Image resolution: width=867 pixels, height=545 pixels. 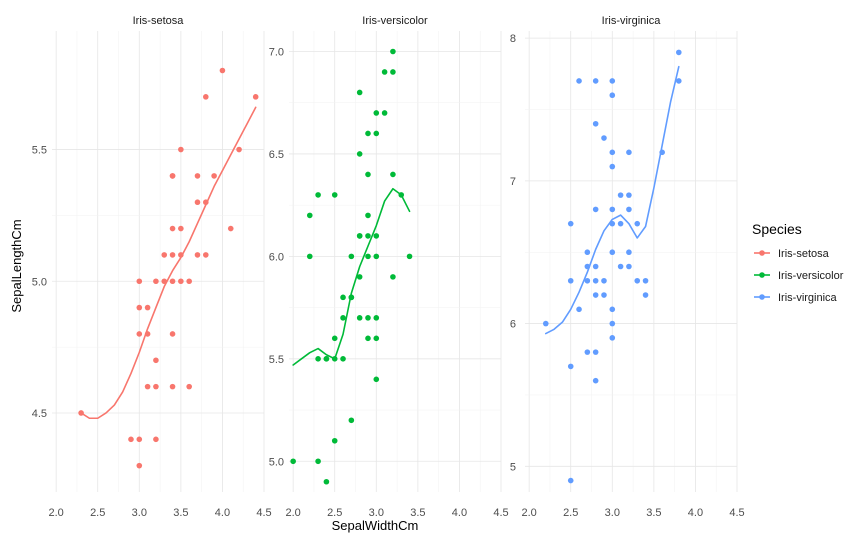 I want to click on y-tick-label: 4.5, so click(x=39, y=414).